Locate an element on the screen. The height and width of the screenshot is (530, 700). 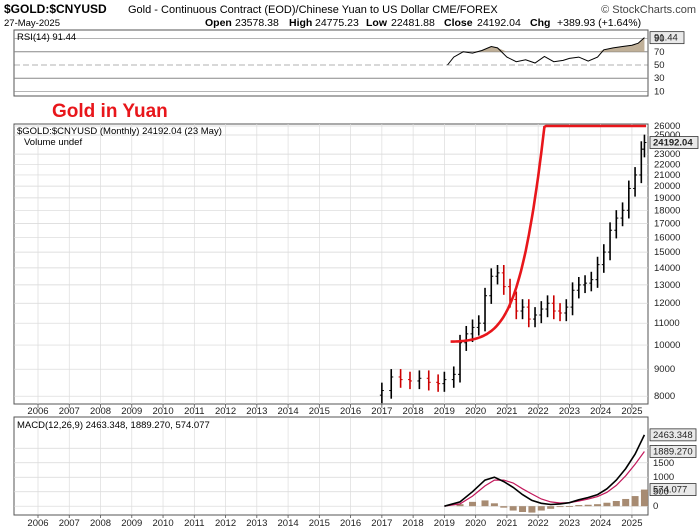
price-subtitle: Volume undef is located at coordinates (53, 142).